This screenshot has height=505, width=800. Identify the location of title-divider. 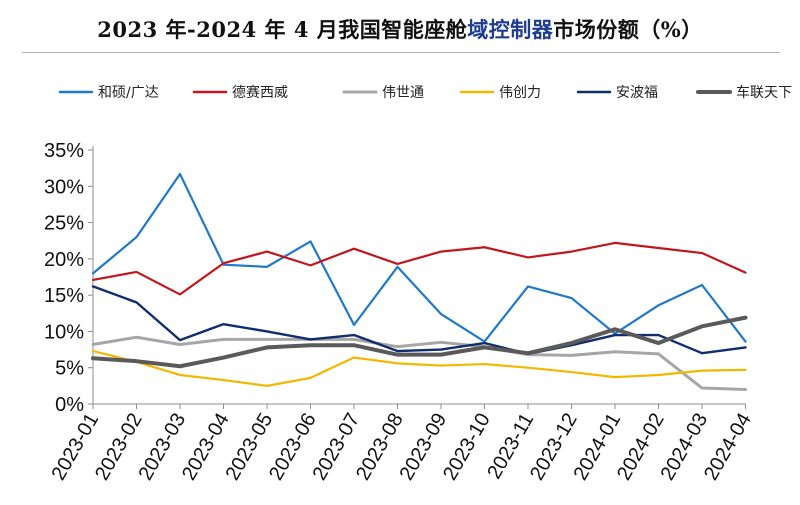
(401, 52).